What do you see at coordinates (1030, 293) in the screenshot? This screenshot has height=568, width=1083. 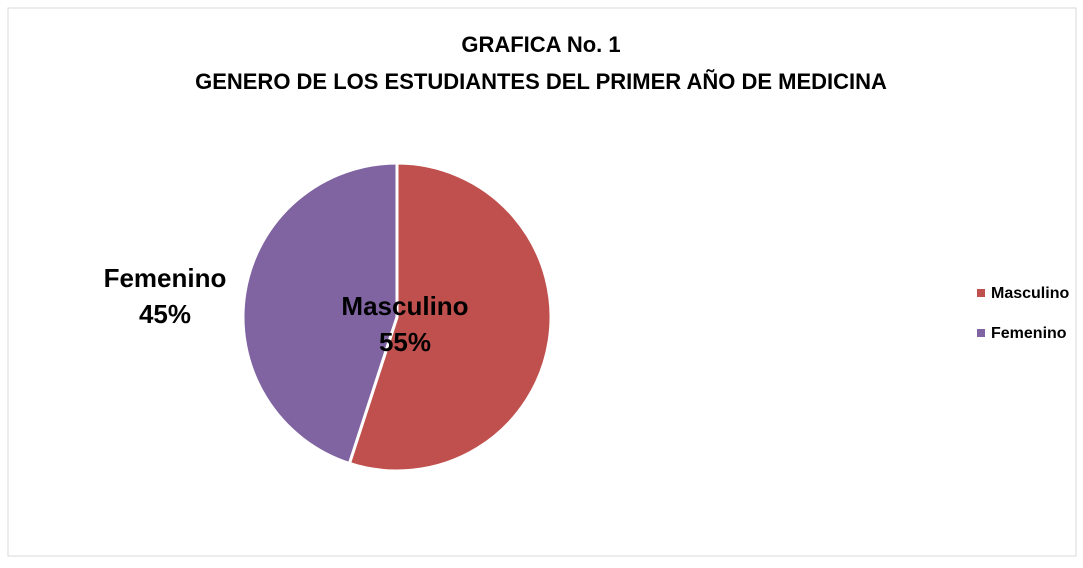 I see `legend-label: Masculino` at bounding box center [1030, 293].